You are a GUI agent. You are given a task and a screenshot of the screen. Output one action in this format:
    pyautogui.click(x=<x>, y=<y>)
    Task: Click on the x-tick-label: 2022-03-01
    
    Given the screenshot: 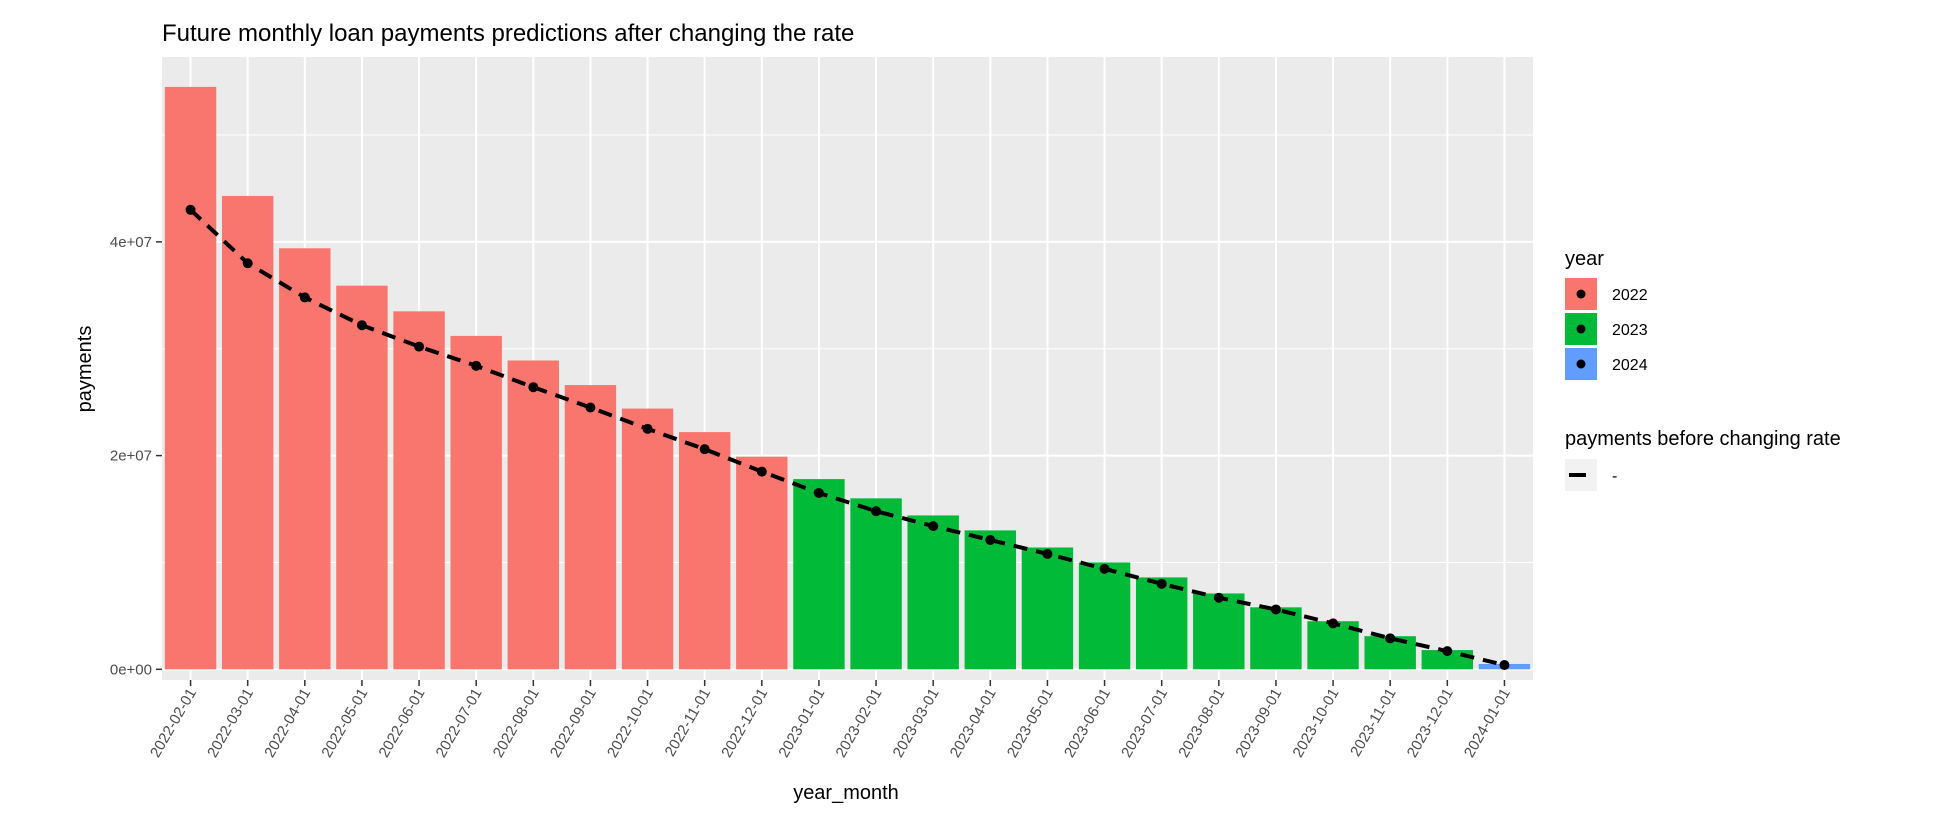 What is the action you would take?
    pyautogui.click(x=230, y=723)
    